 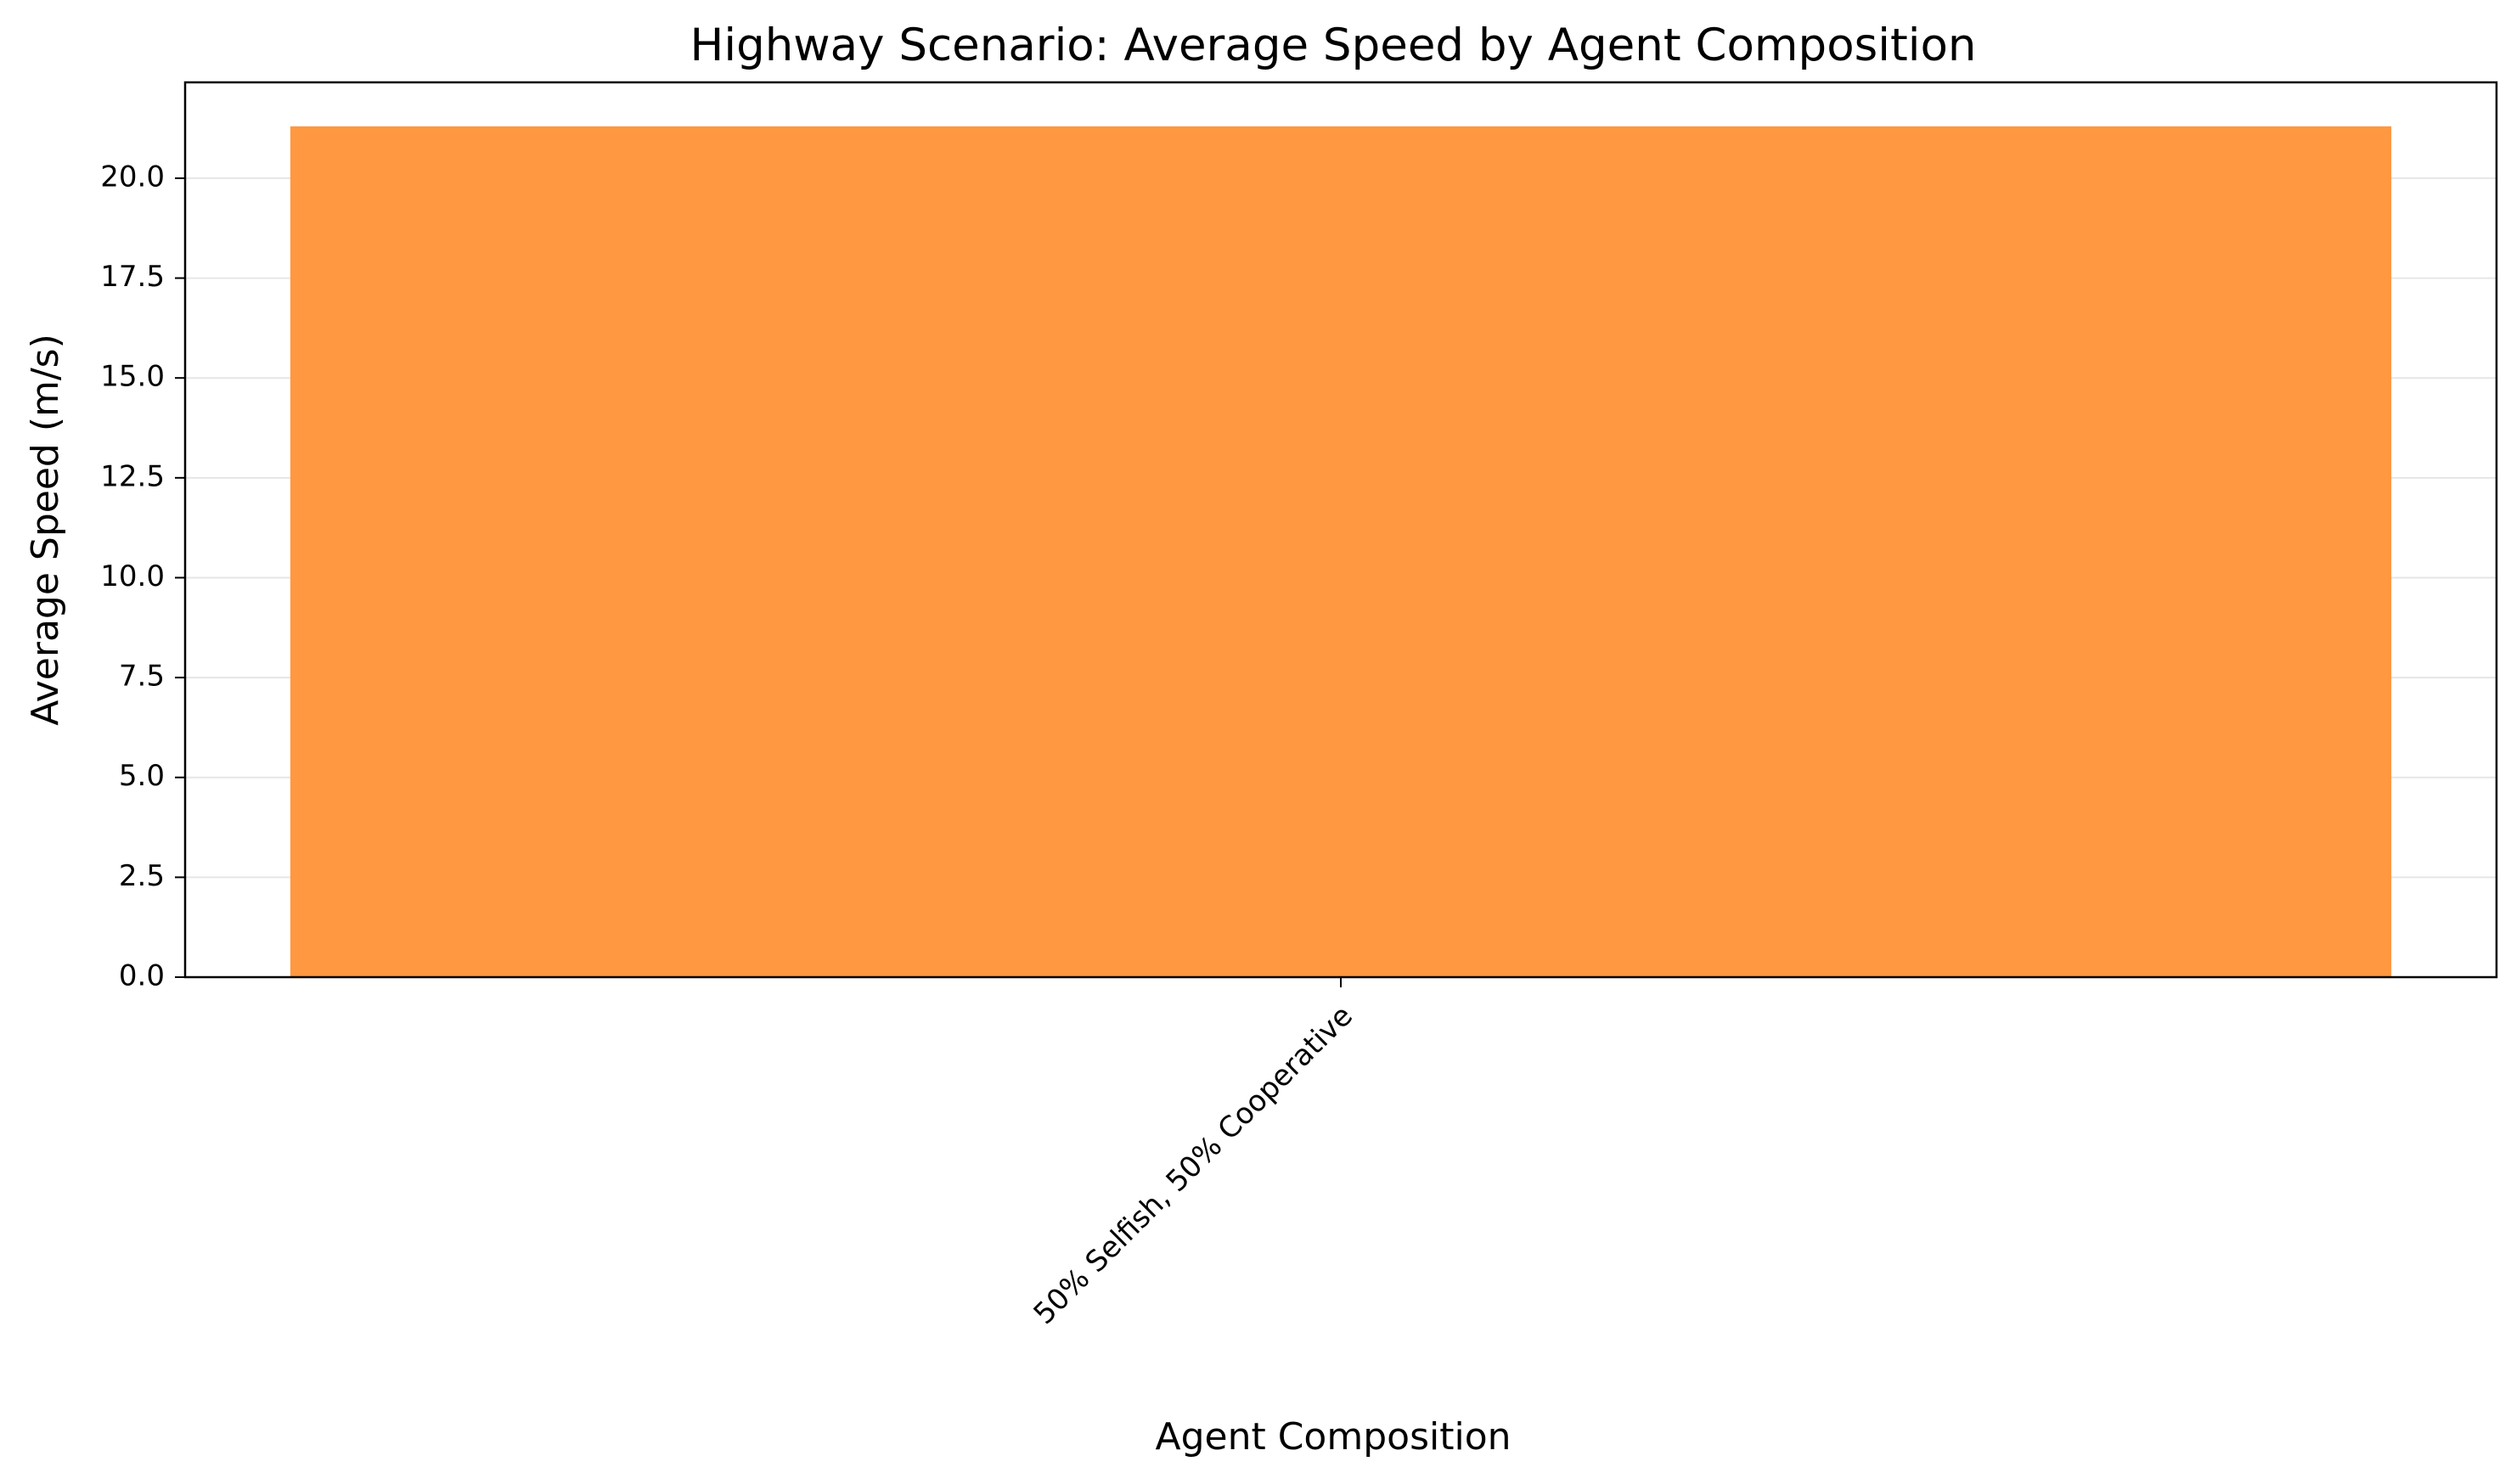 What do you see at coordinates (142, 876) in the screenshot?
I see `y-tick-label: 2.5` at bounding box center [142, 876].